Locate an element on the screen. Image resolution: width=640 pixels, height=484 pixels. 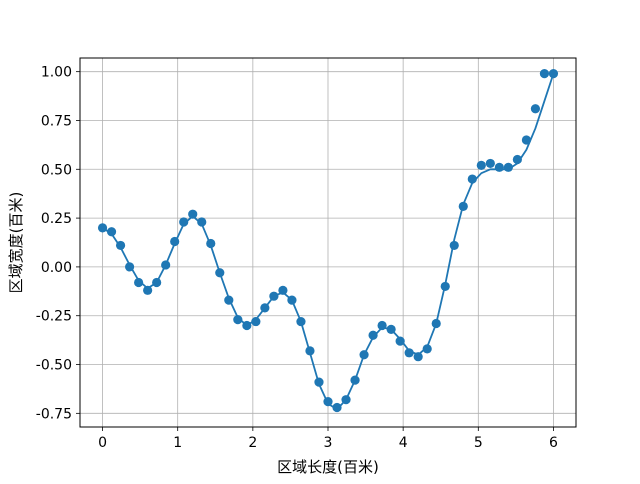
x-tick-label: 2 is located at coordinates (252, 443).